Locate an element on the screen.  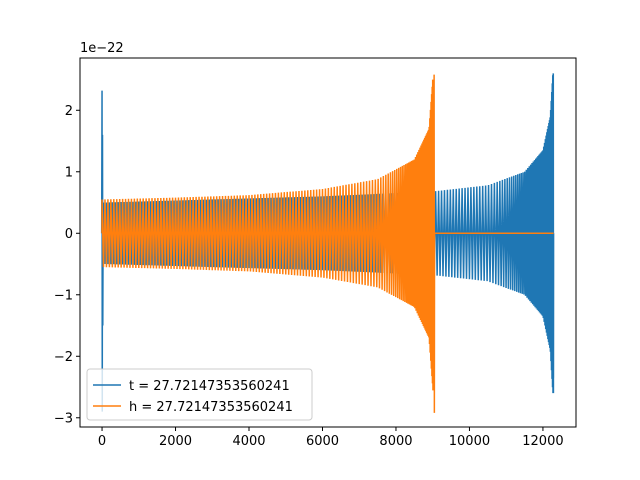
x-tick-label: 2000 is located at coordinates (175, 441).